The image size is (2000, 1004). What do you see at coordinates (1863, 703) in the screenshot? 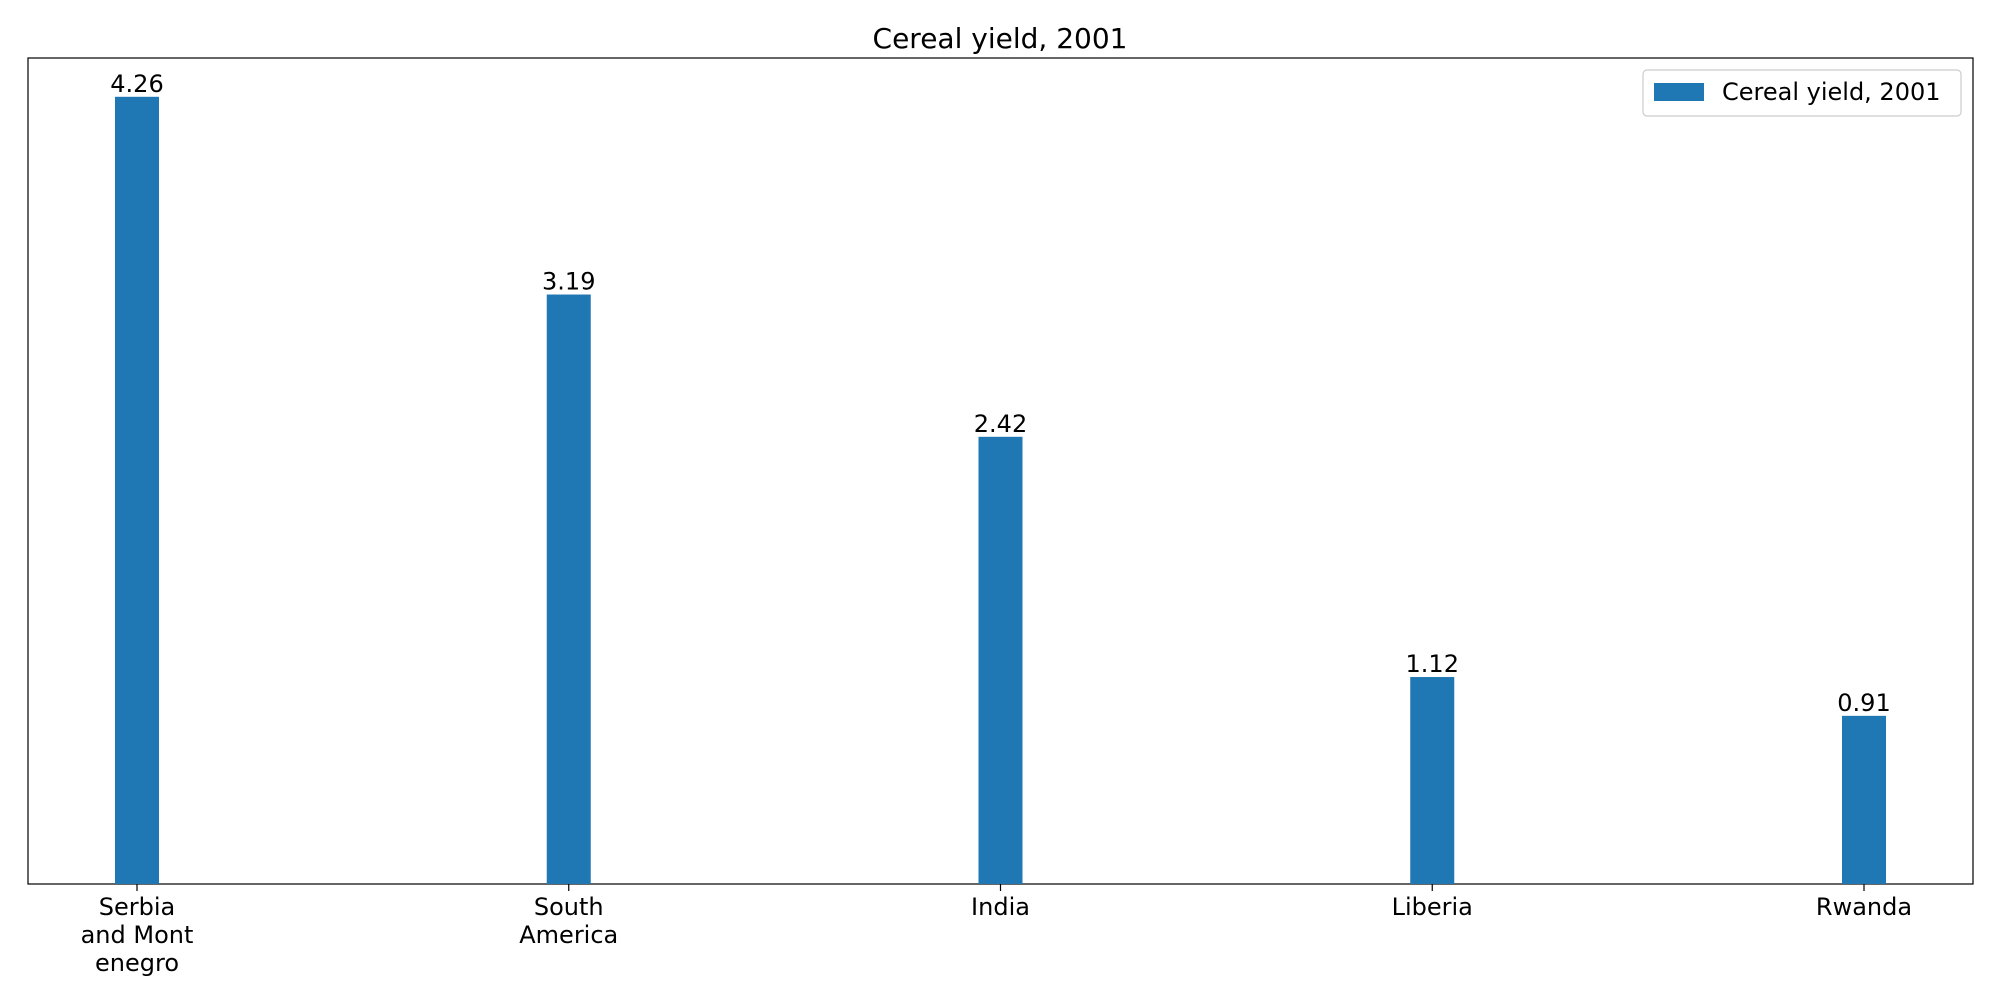
I see `bar-value-label-rwanda: 0.91` at bounding box center [1863, 703].